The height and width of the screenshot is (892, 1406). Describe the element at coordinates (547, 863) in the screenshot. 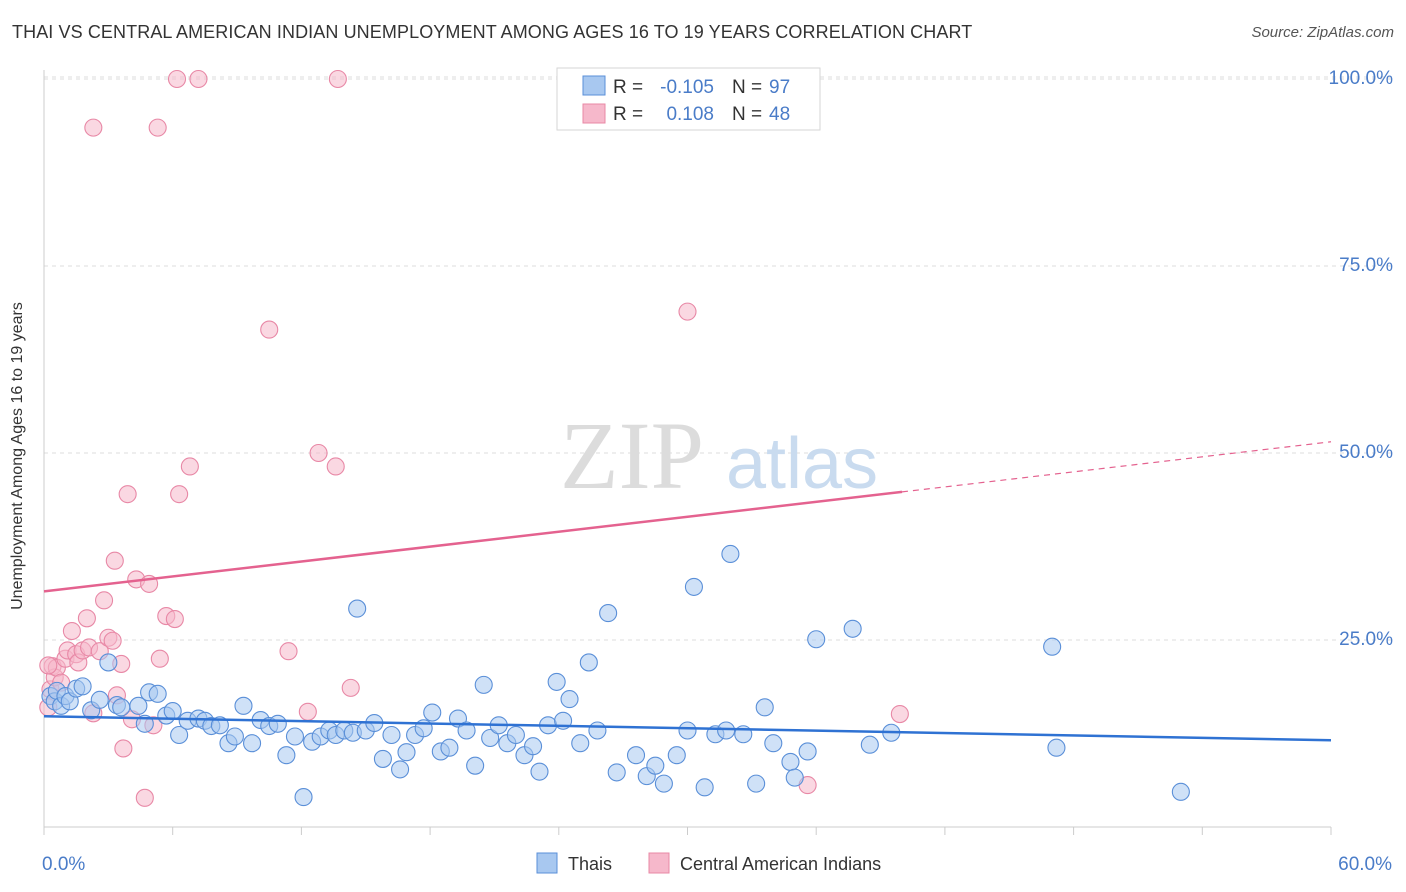

I see `legend-bottom-thai-swatch` at that location.